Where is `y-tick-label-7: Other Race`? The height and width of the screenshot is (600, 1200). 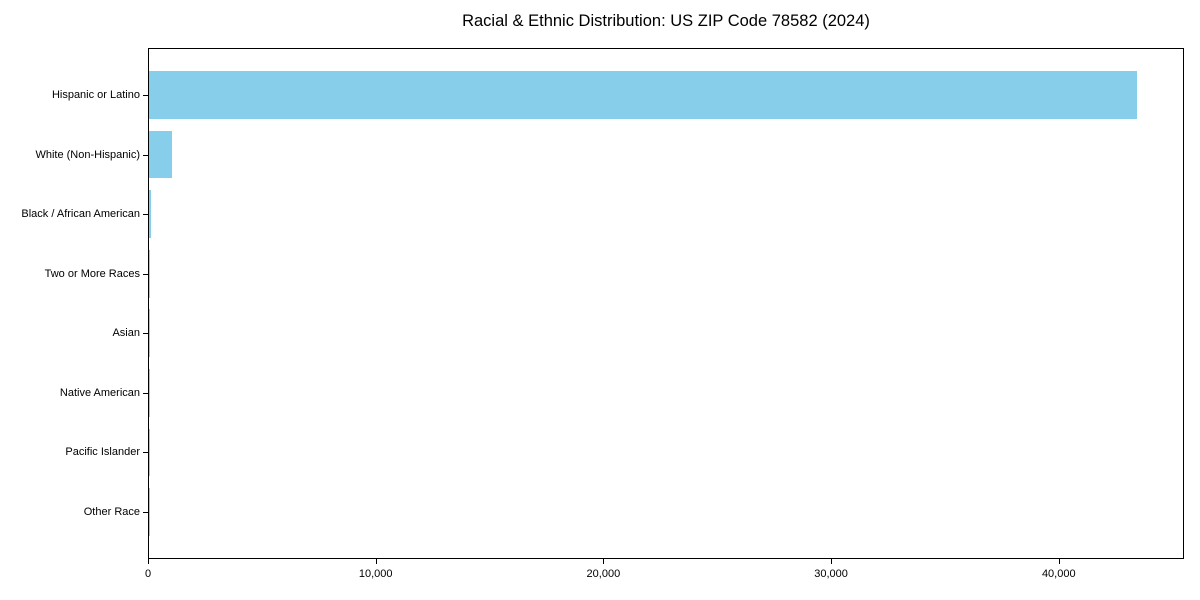 y-tick-label-7: Other Race is located at coordinates (111, 511).